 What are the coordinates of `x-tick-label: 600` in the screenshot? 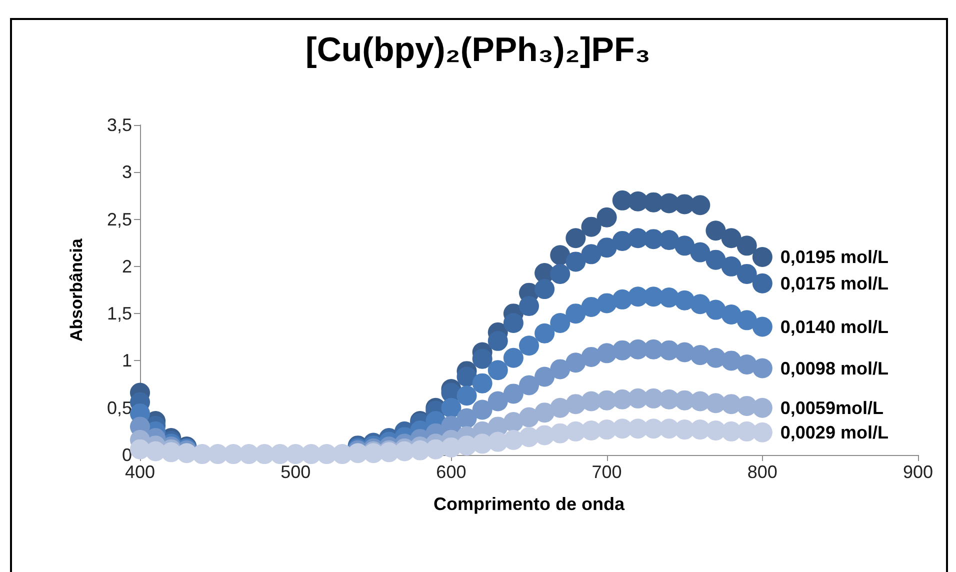 It's located at (451, 472).